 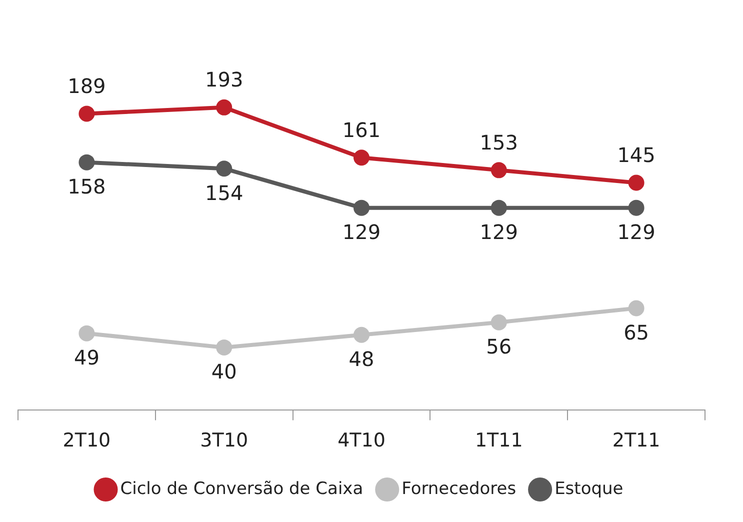 What do you see at coordinates (637, 332) in the screenshot?
I see `data-label: 65` at bounding box center [637, 332].